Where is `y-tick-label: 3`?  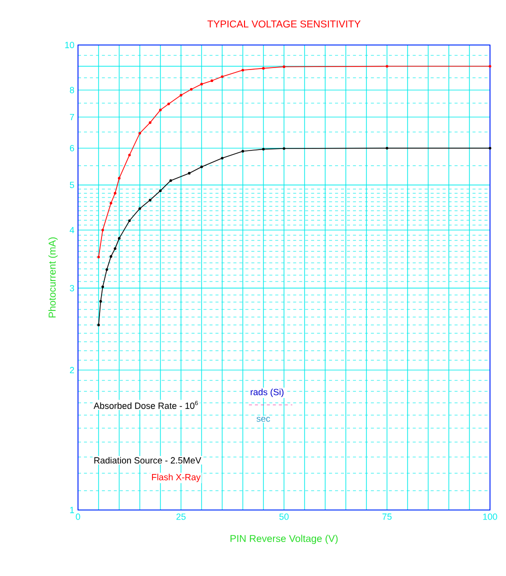 y-tick-label: 3 is located at coordinates (72, 288).